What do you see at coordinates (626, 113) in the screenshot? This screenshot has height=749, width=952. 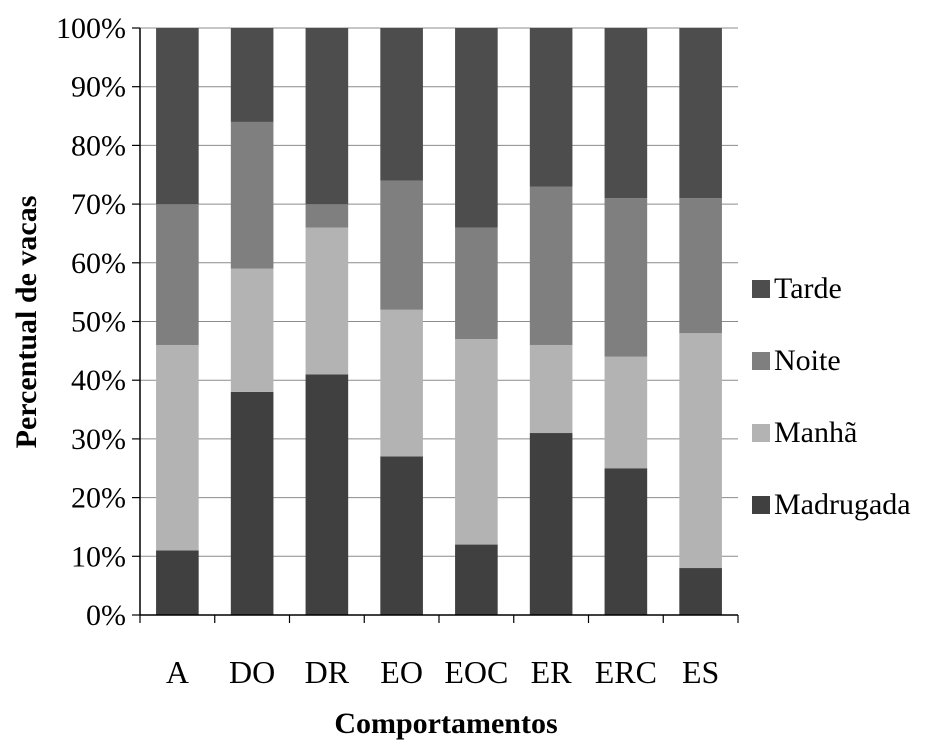 I see `bar-segment-tarde-erc` at bounding box center [626, 113].